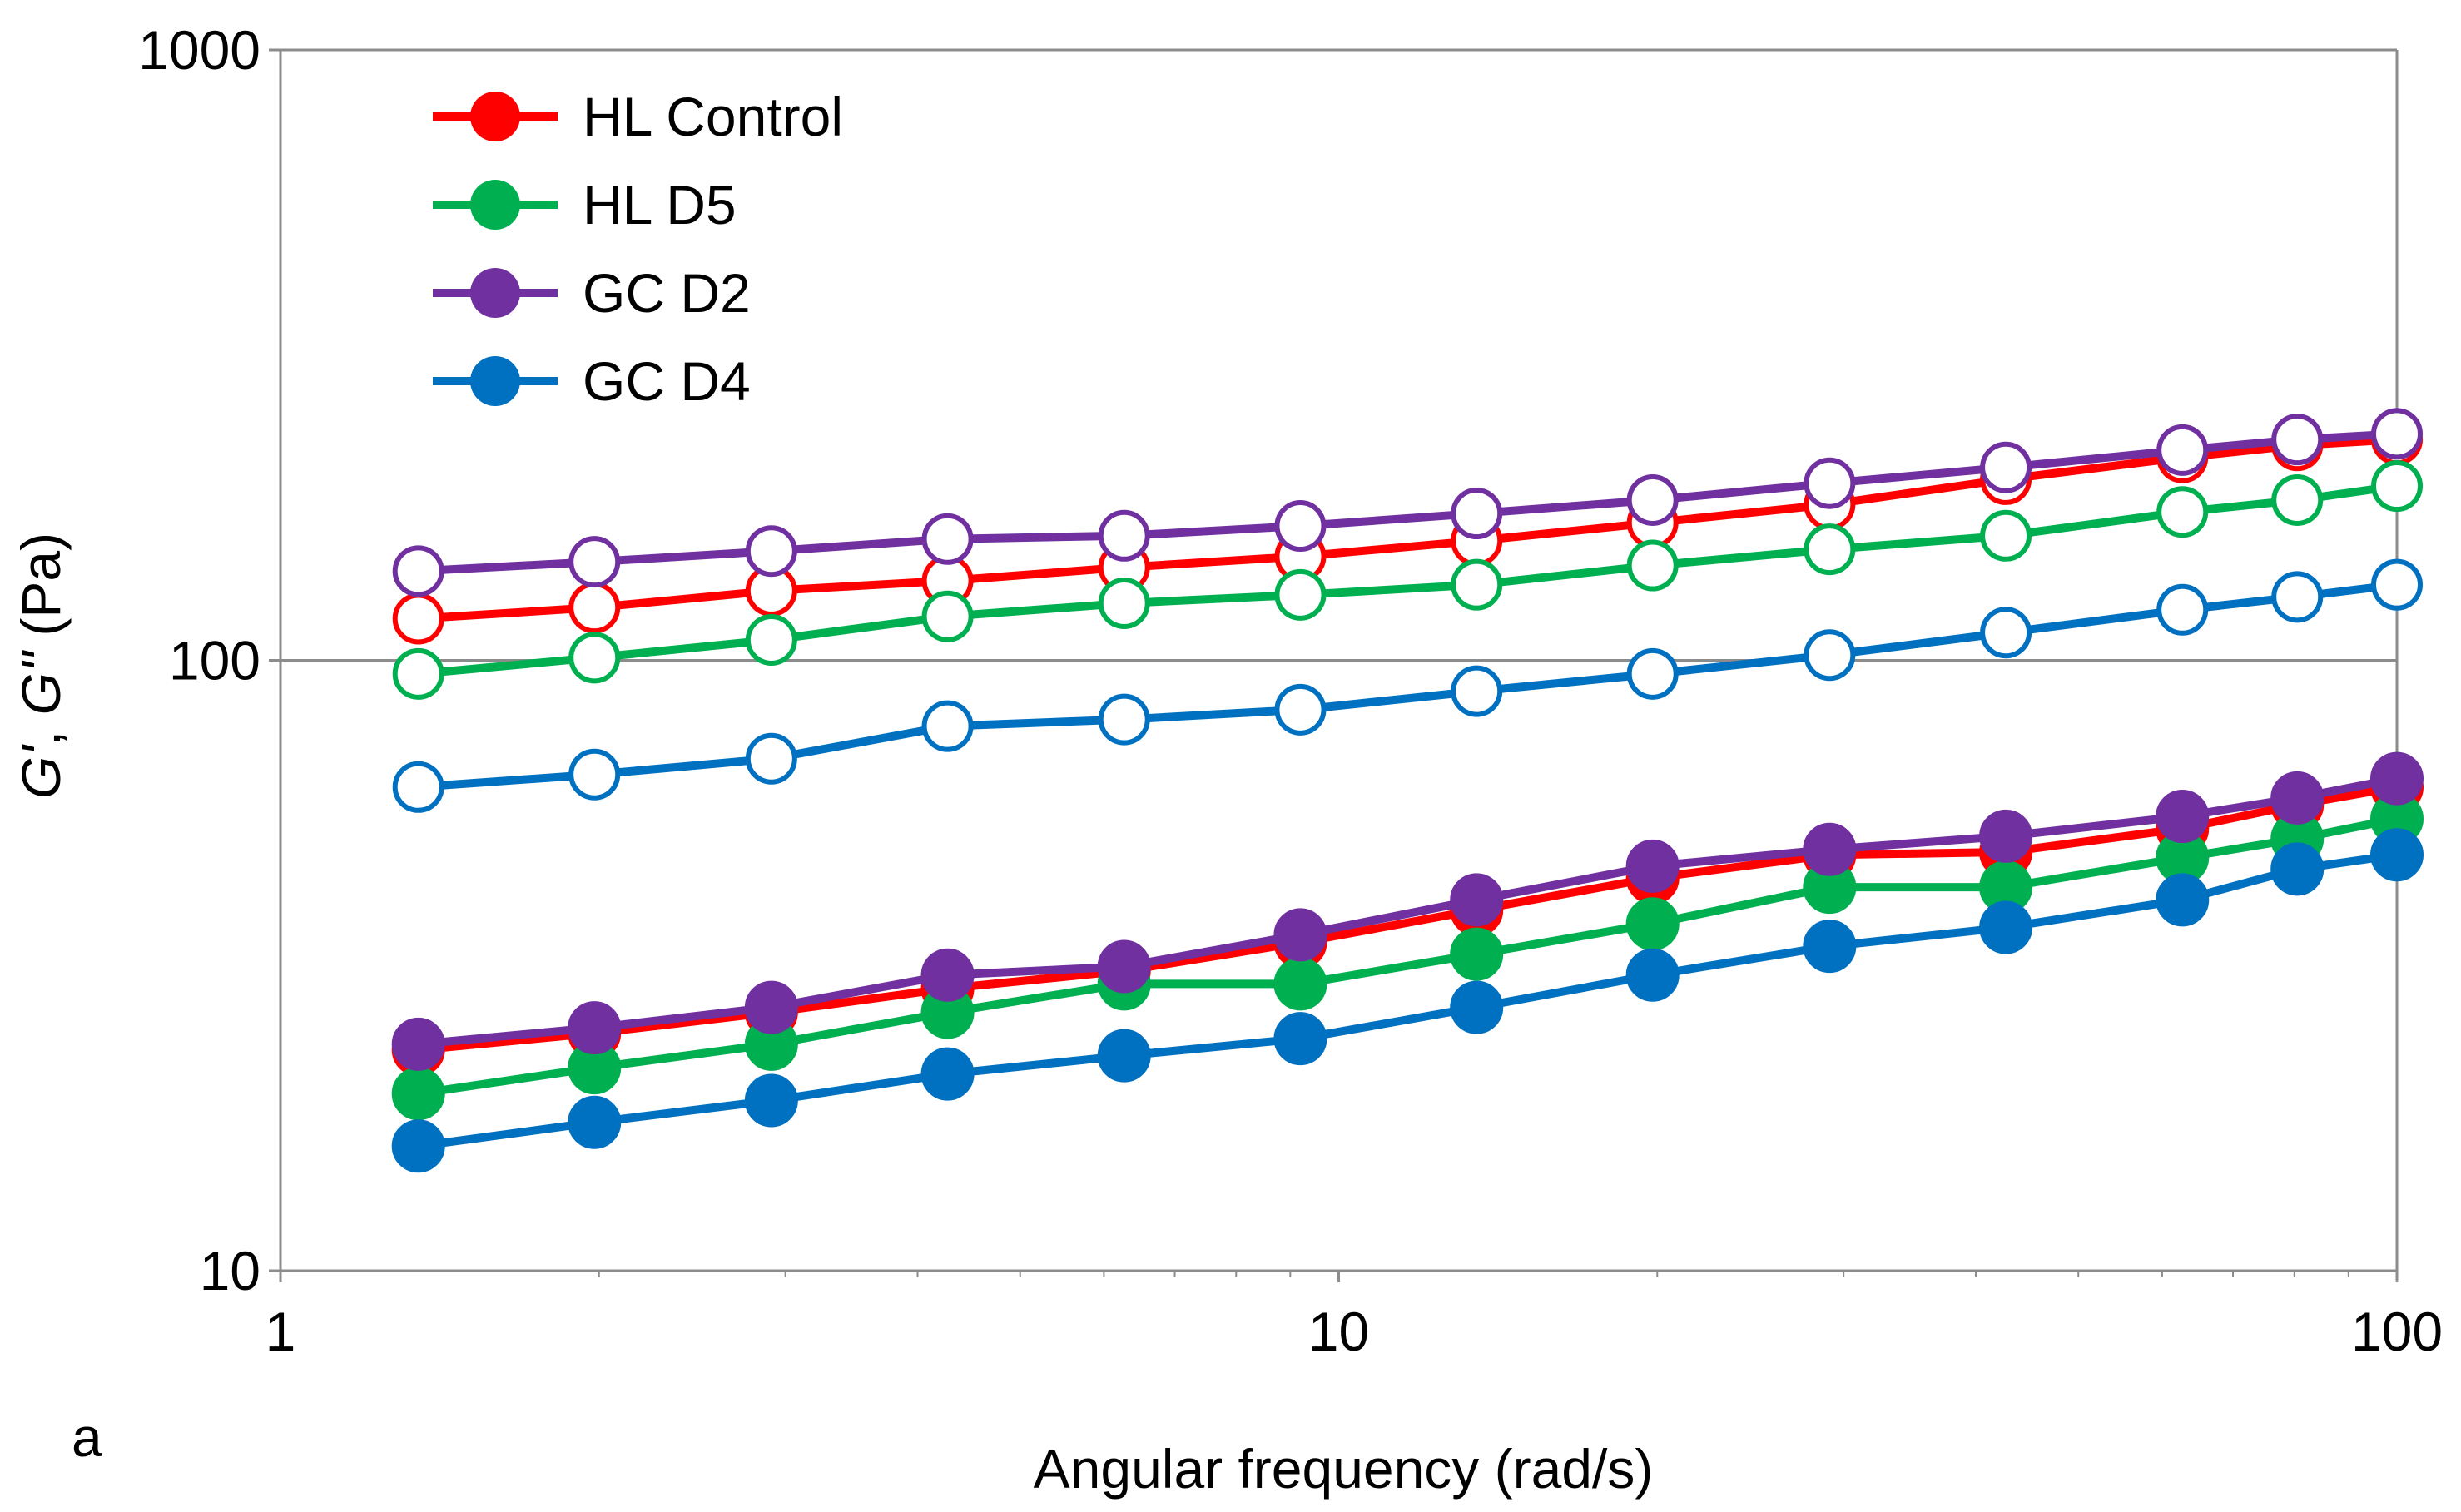  What do you see at coordinates (41, 592) in the screenshot?
I see `y-axis-title-units: (Pa)` at bounding box center [41, 592].